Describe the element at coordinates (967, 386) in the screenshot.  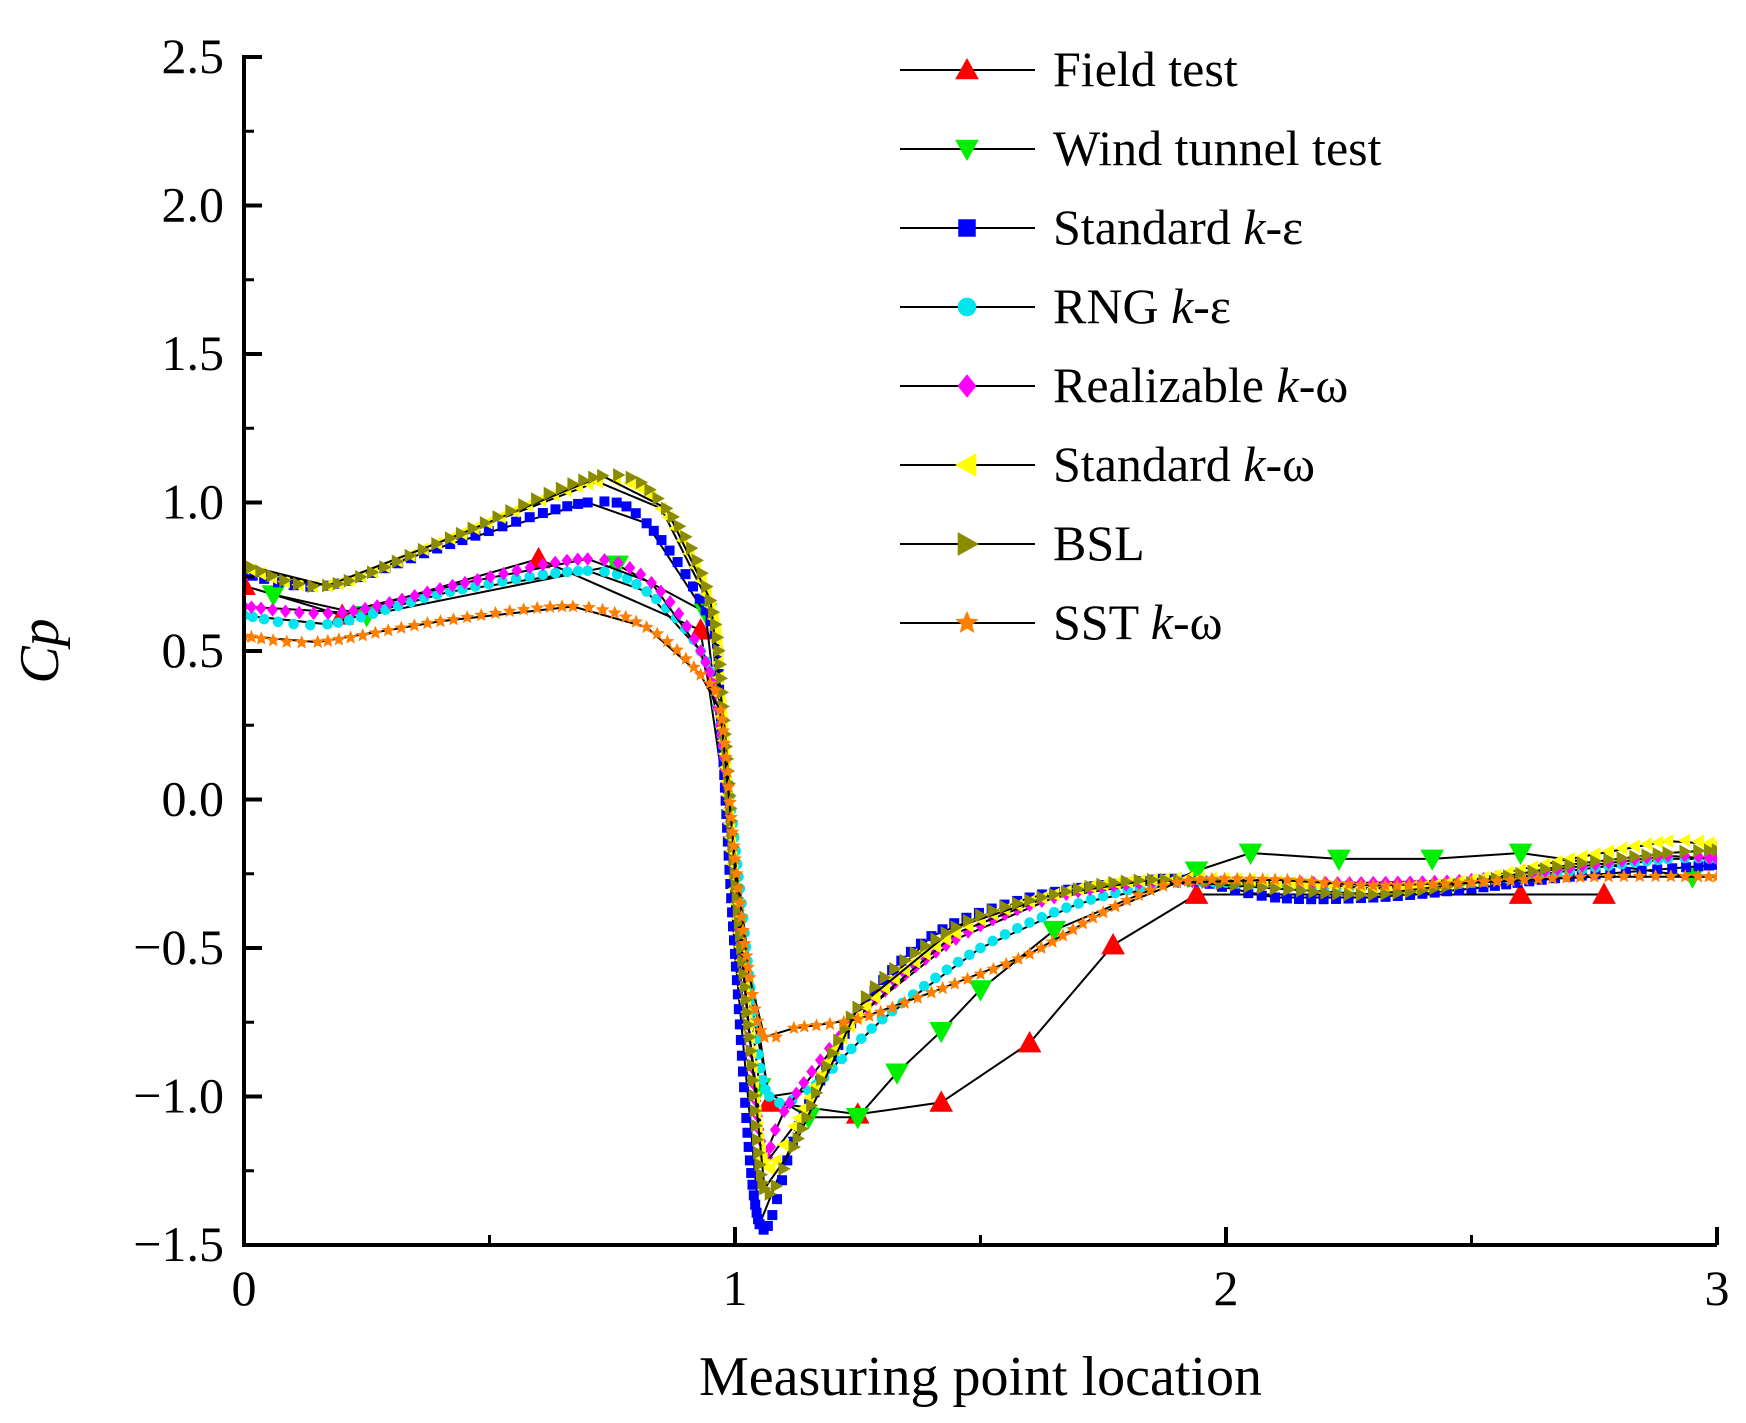
I see `legend-marker` at that location.